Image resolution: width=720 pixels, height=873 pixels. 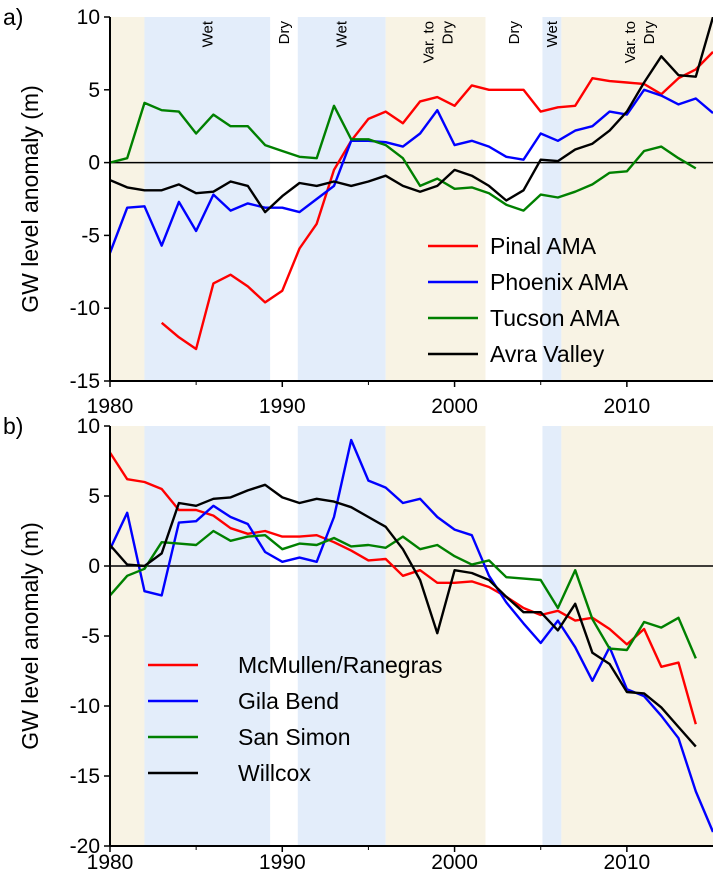 What do you see at coordinates (555, 318) in the screenshot?
I see `legend-entry: Tucson AMA` at bounding box center [555, 318].